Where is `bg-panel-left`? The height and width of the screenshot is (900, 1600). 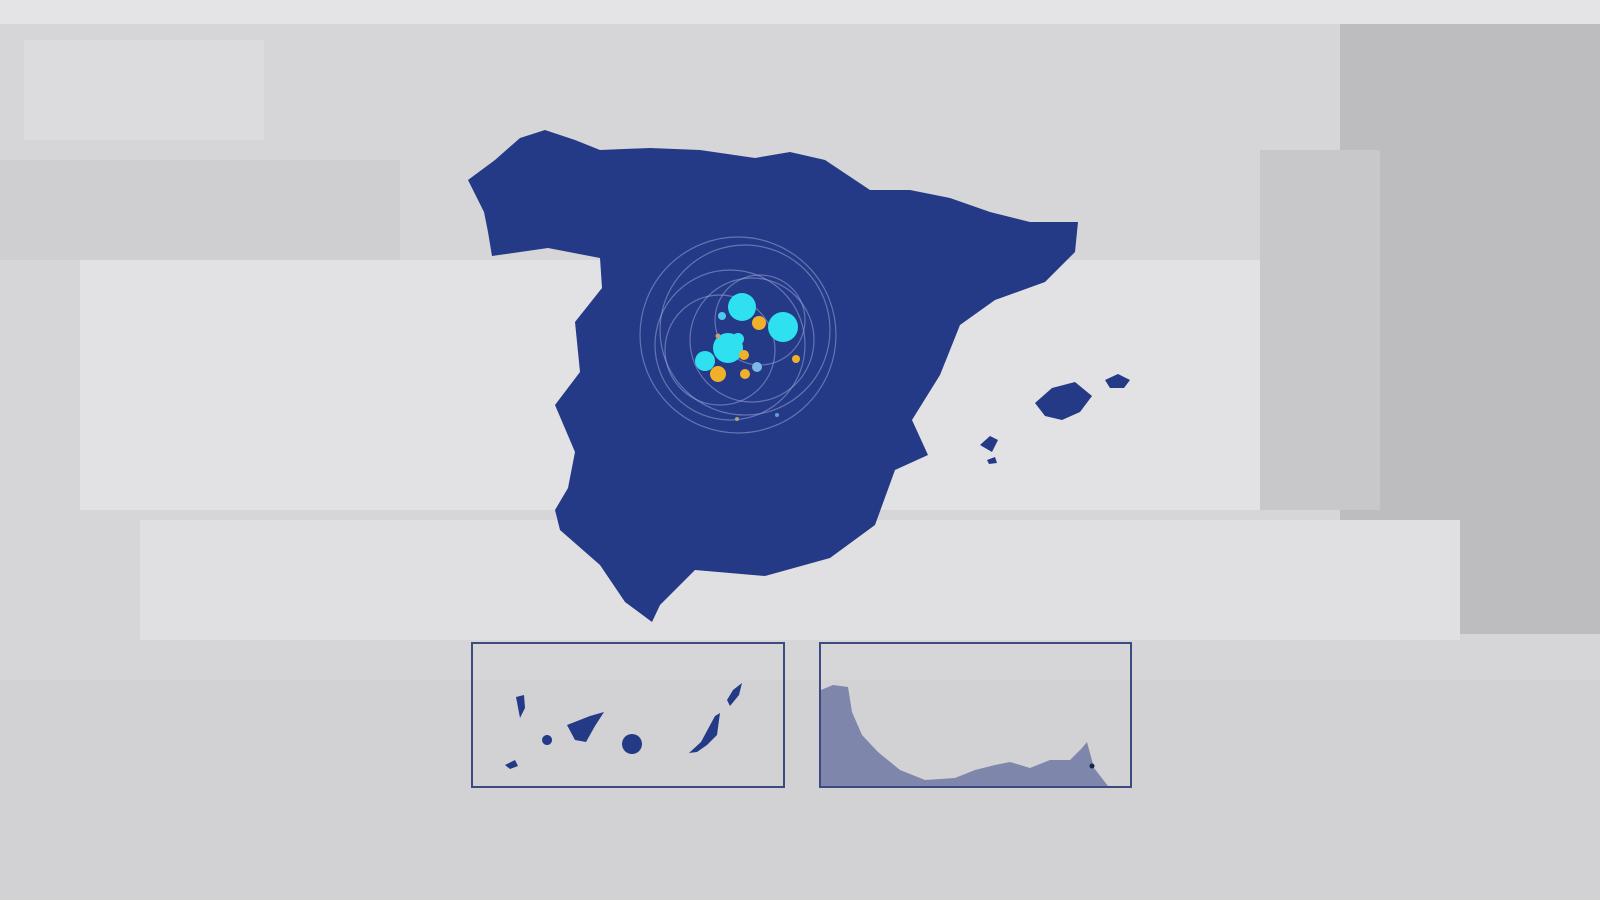 bg-panel-left is located at coordinates (144, 90).